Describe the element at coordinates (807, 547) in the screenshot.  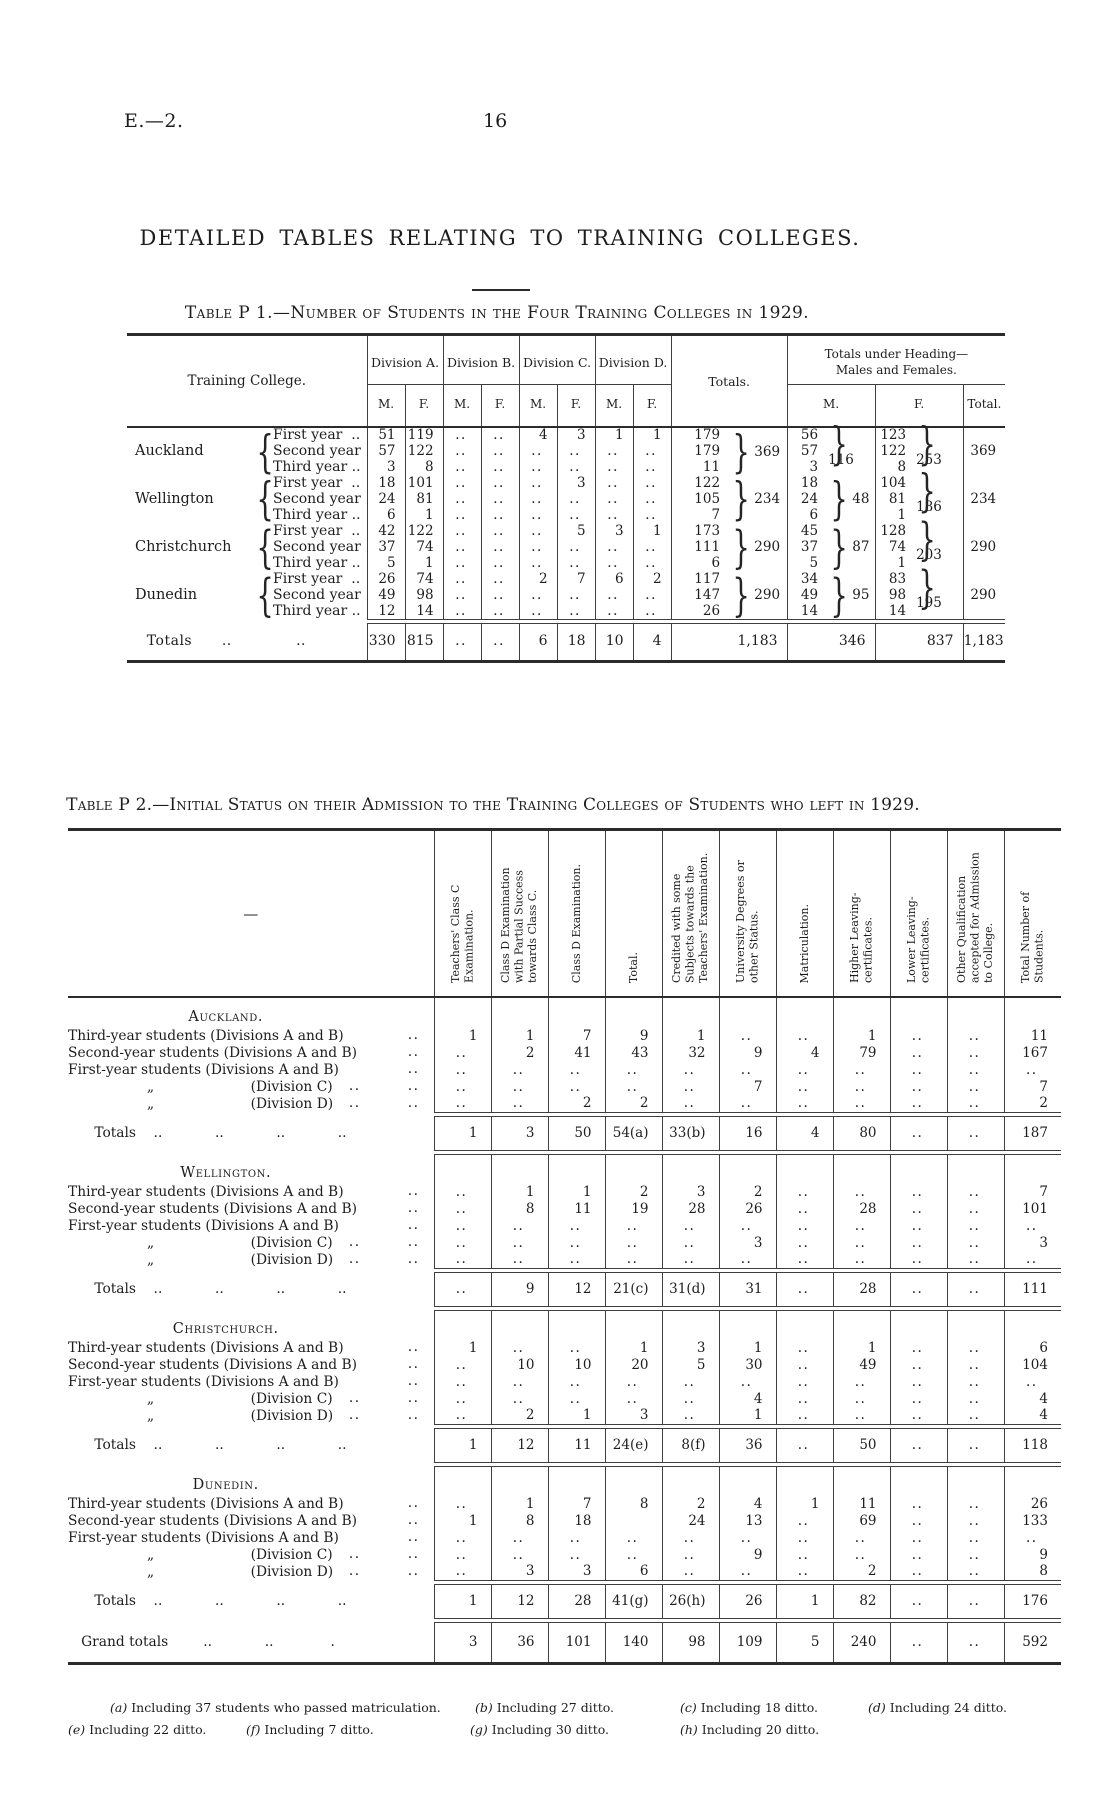
I see `males-value: 37` at that location.